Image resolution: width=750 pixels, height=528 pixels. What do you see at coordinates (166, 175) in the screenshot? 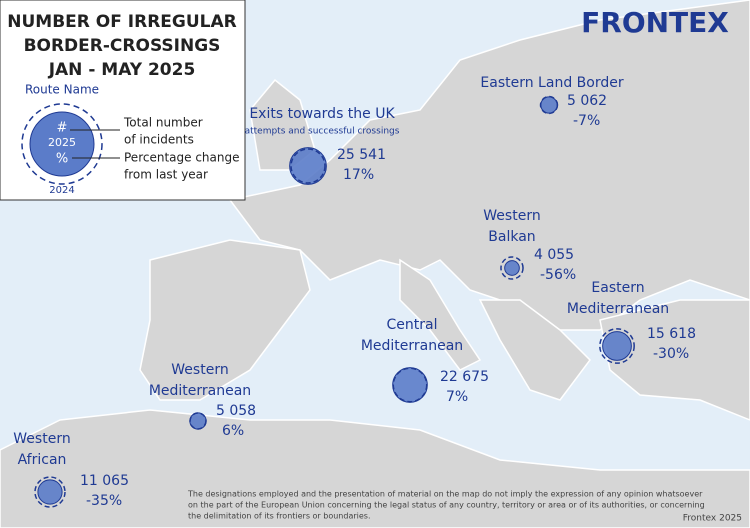
I see `legend-change-text: from last year` at bounding box center [166, 175].